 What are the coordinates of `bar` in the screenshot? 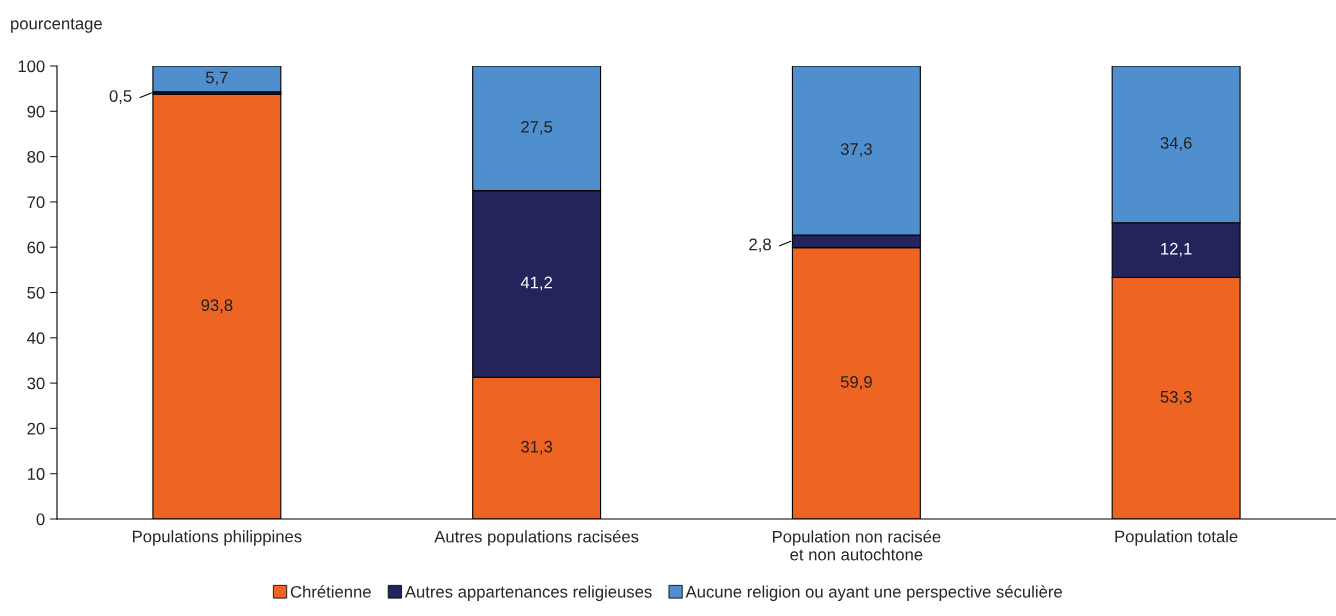 It's located at (217, 79).